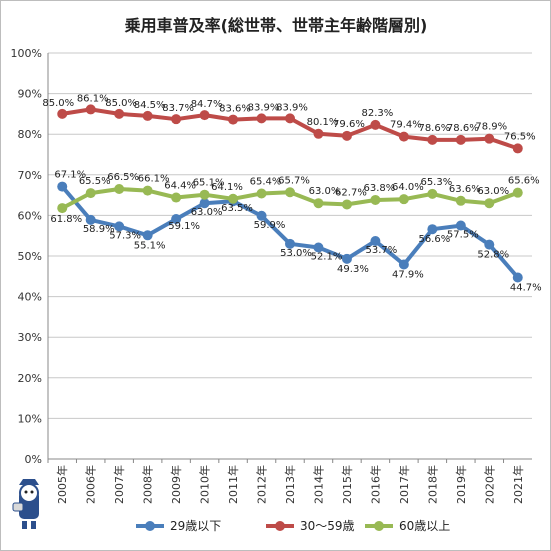 This screenshot has height=551, width=551. Describe the element at coordinates (526, 288) in the screenshot. I see `data-label: 44.7%` at that location.